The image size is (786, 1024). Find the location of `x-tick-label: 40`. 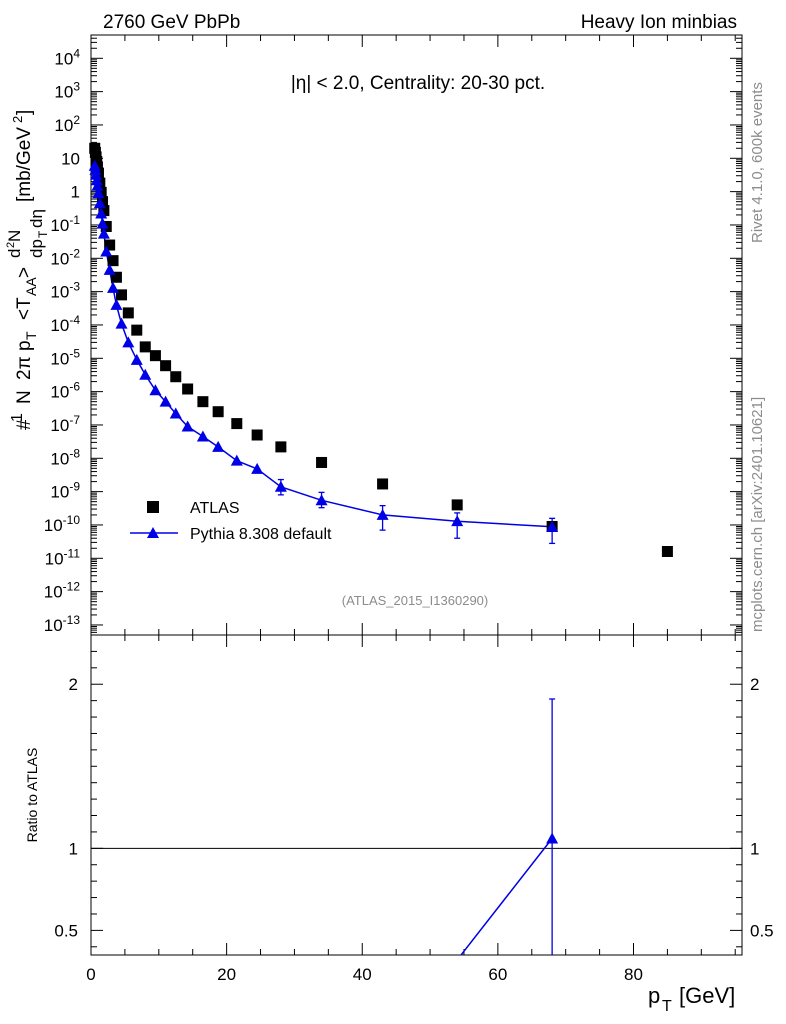

x-tick-label: 40 is located at coordinates (362, 974).